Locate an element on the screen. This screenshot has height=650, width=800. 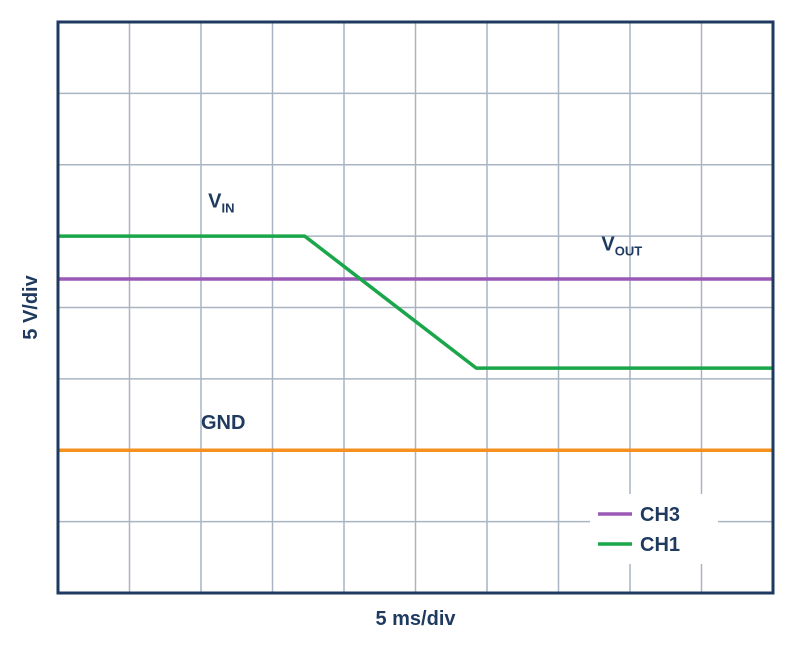
gnd-label: GND is located at coordinates (223, 423).